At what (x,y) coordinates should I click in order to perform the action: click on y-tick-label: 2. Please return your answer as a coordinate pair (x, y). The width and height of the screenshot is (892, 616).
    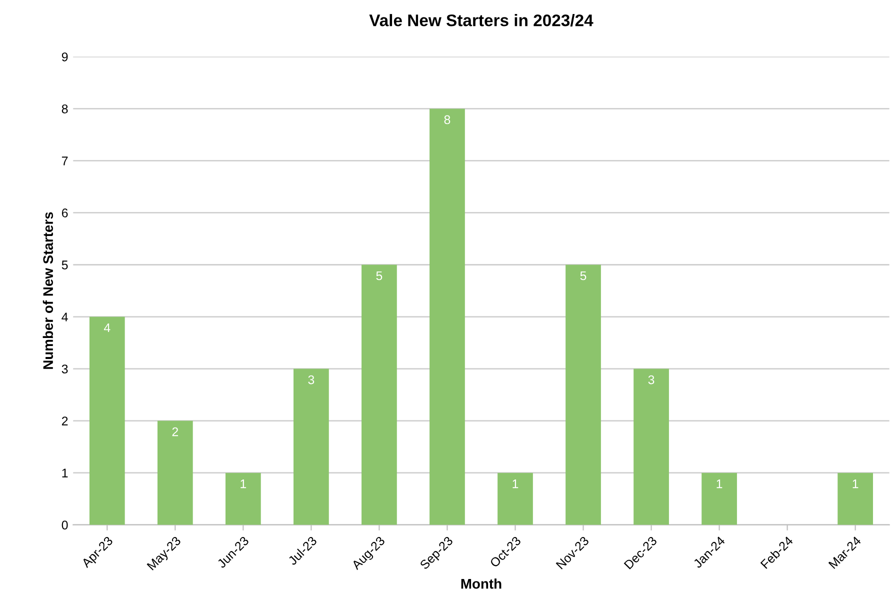
    Looking at the image, I should click on (65, 421).